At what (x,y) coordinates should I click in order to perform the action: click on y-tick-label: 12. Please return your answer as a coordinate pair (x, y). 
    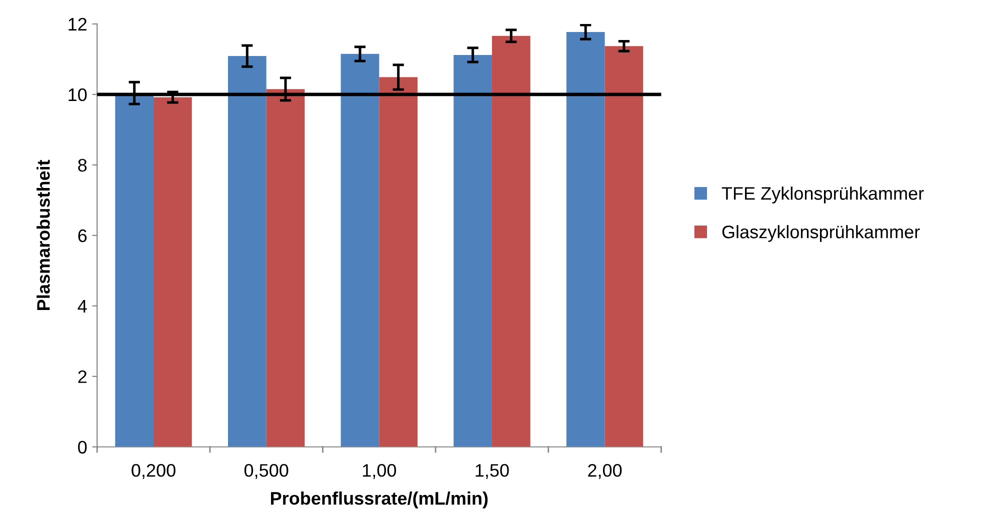
    Looking at the image, I should click on (77, 24).